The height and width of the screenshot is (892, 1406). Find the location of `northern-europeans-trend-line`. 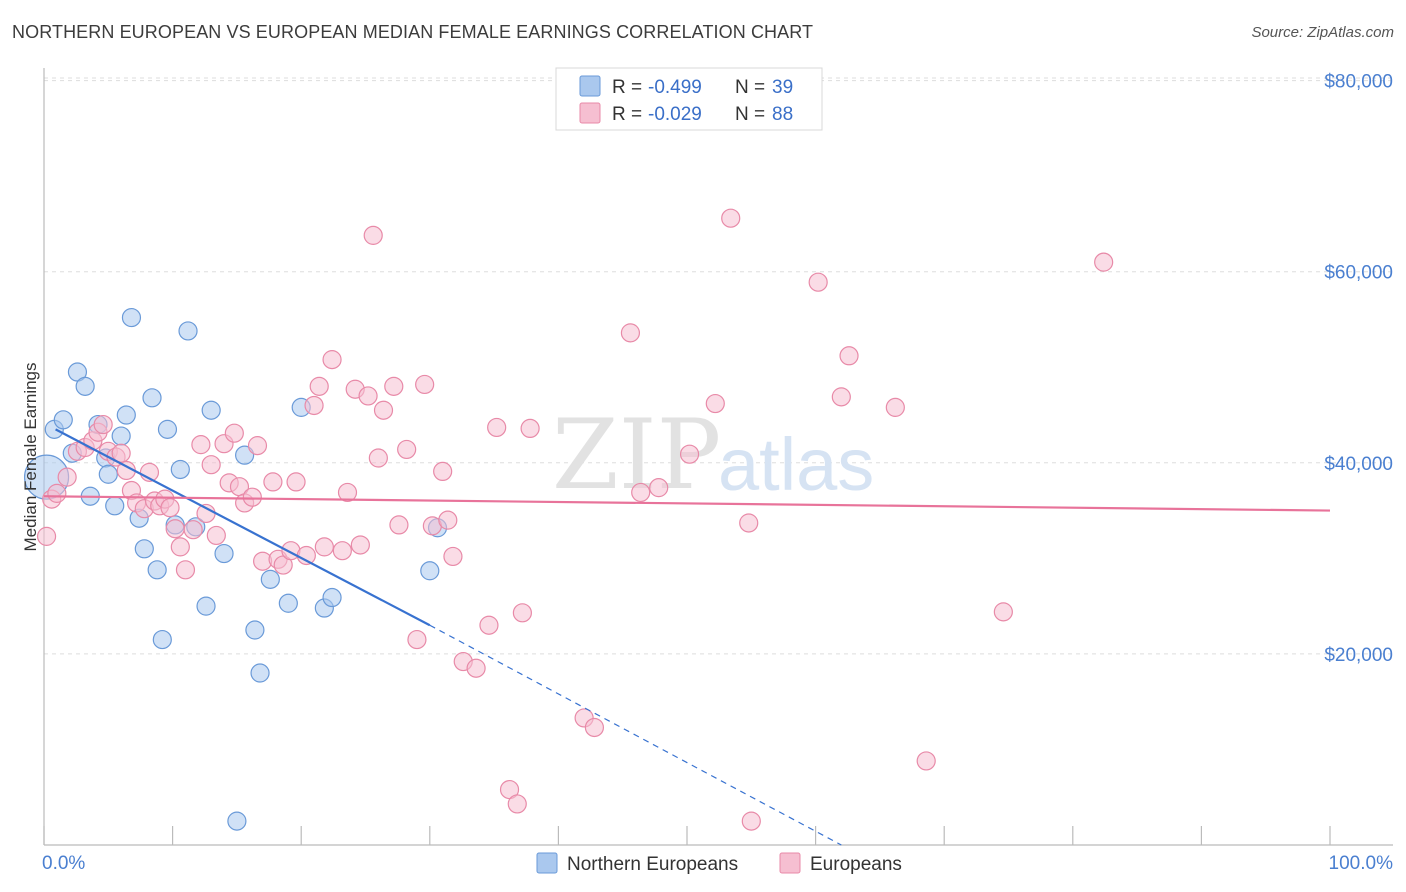

northern-europeans-trend-line is located at coordinates (243, 527).